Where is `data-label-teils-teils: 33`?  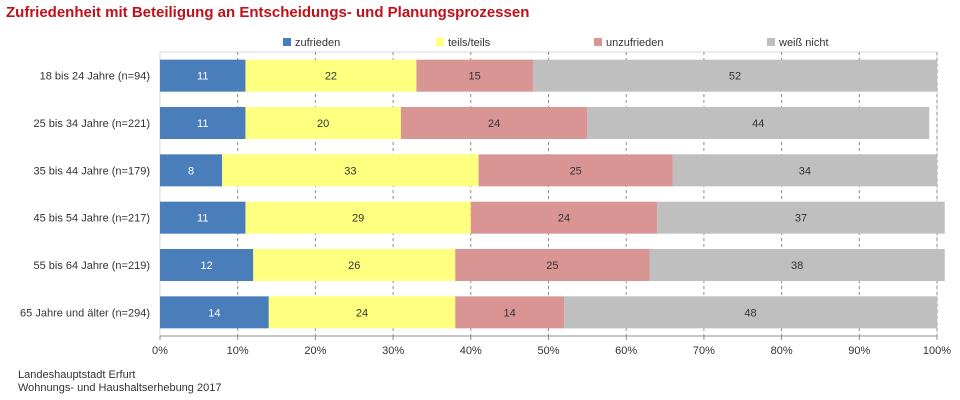 data-label-teils-teils: 33 is located at coordinates (350, 171).